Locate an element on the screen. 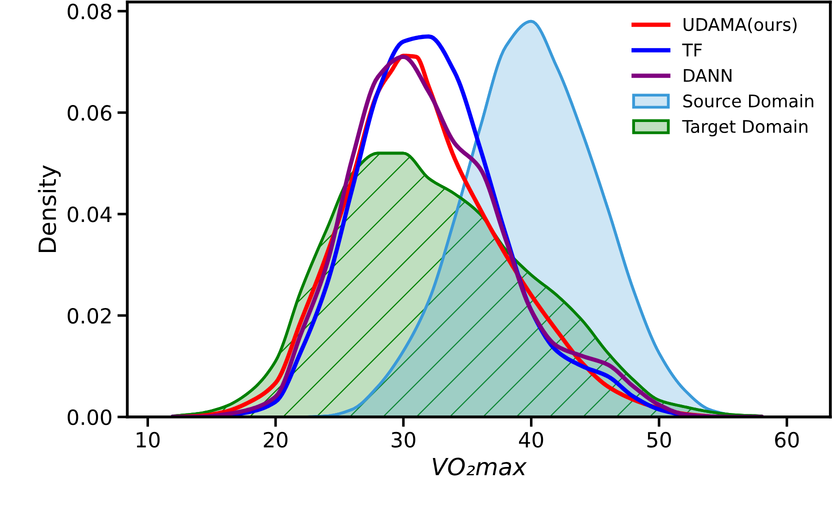  legend-label: TF is located at coordinates (692, 50).